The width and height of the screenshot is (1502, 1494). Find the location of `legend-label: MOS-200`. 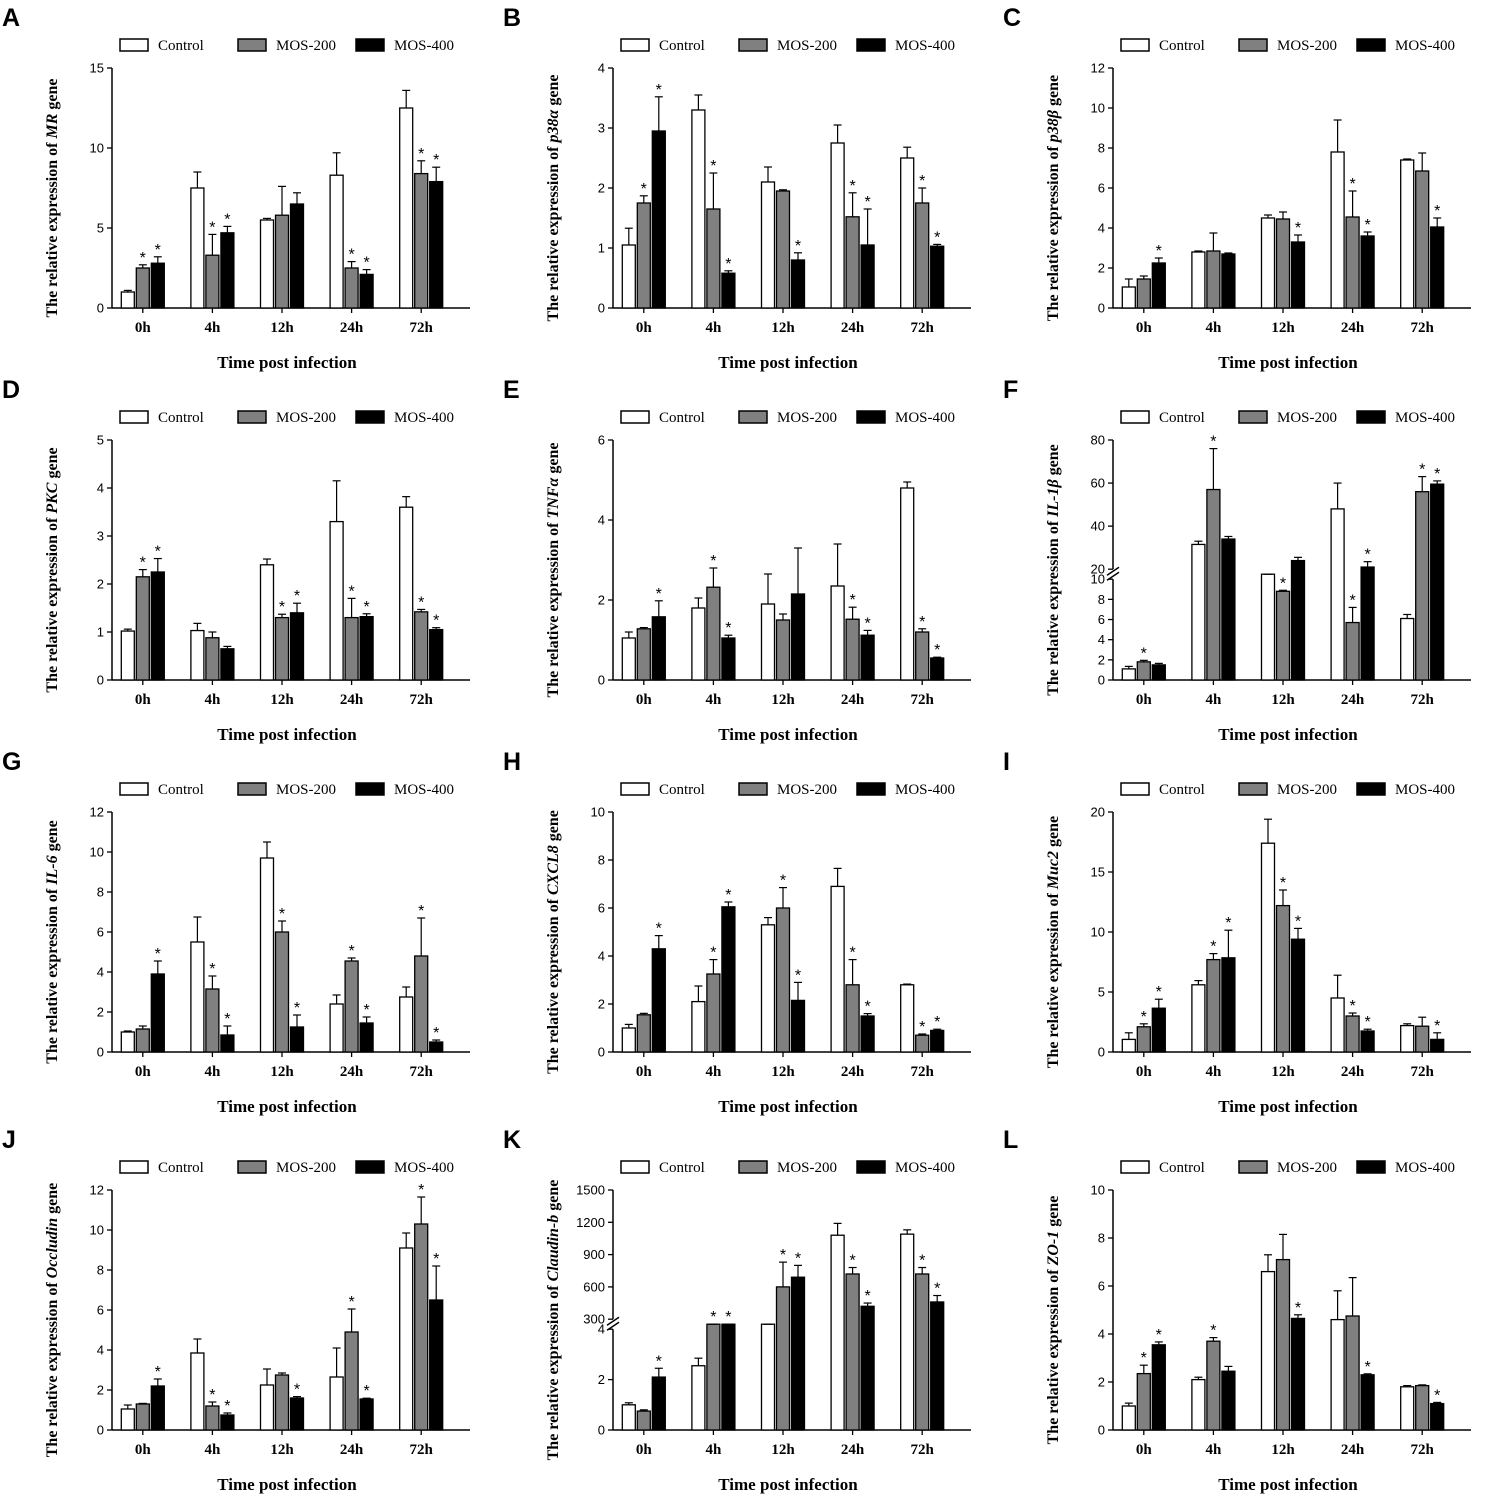

legend-label: MOS-200 is located at coordinates (1307, 46).